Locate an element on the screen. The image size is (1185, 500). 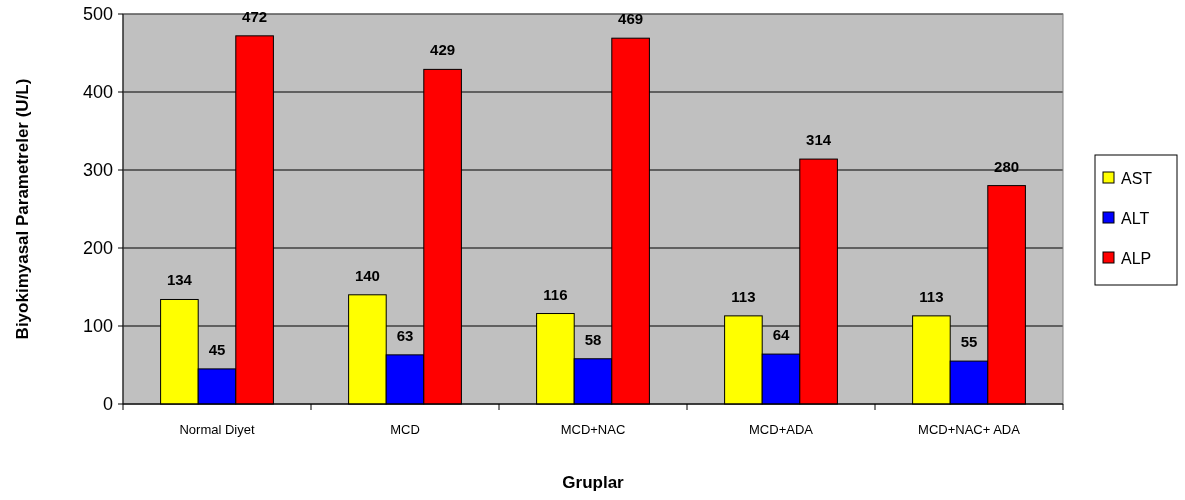
data-label: 429 is located at coordinates (443, 50).